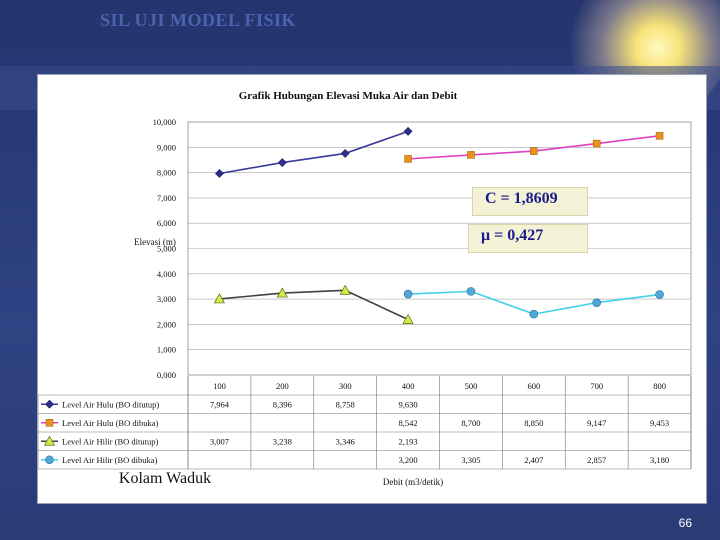 This screenshot has height=540, width=720. I want to click on y-tick-label: 10,000, so click(164, 122).